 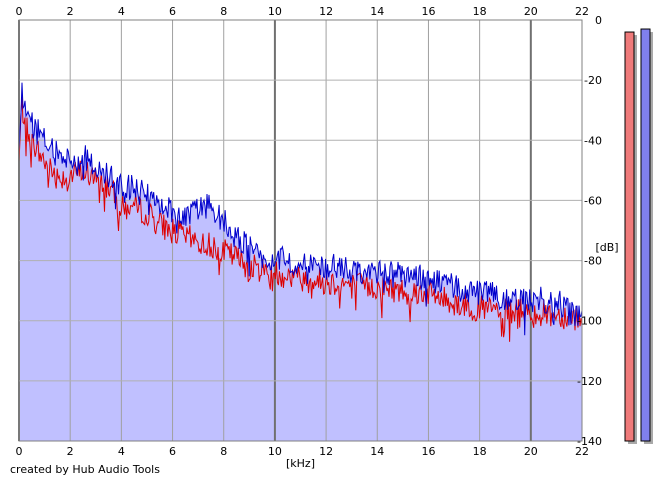 What do you see at coordinates (326, 11) in the screenshot?
I see `x-tick-label-top: 12` at bounding box center [326, 11].